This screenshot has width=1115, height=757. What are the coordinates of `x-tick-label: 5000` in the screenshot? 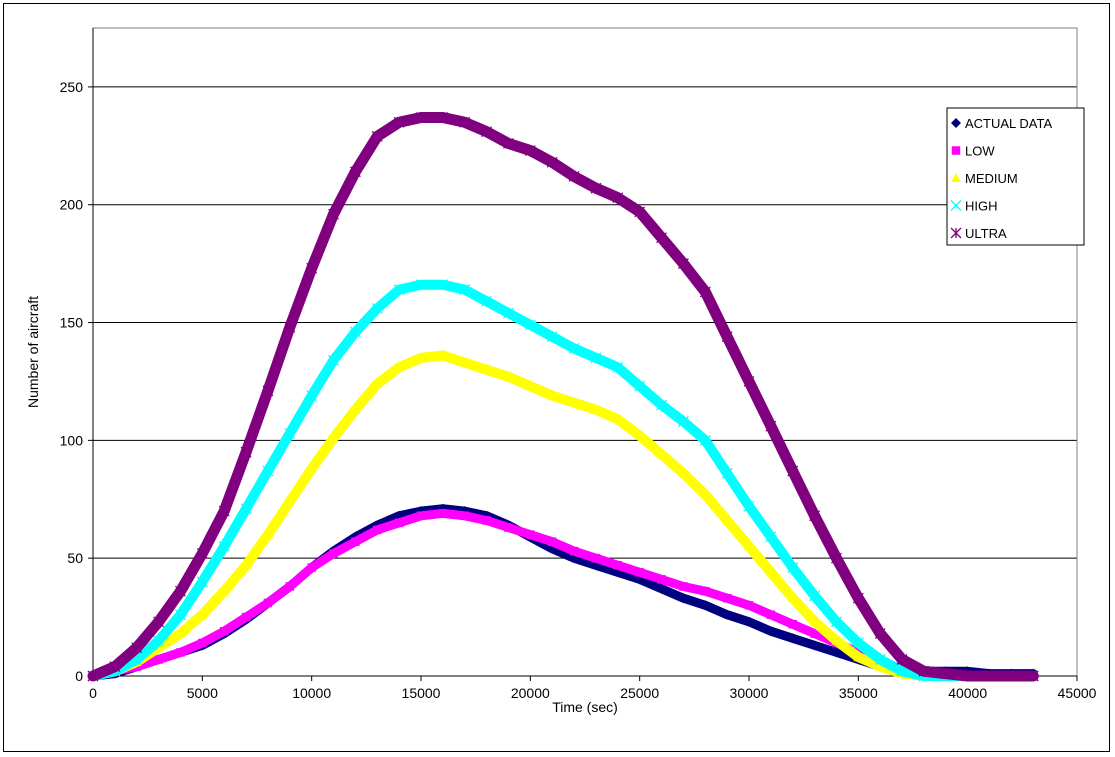 It's located at (202, 693).